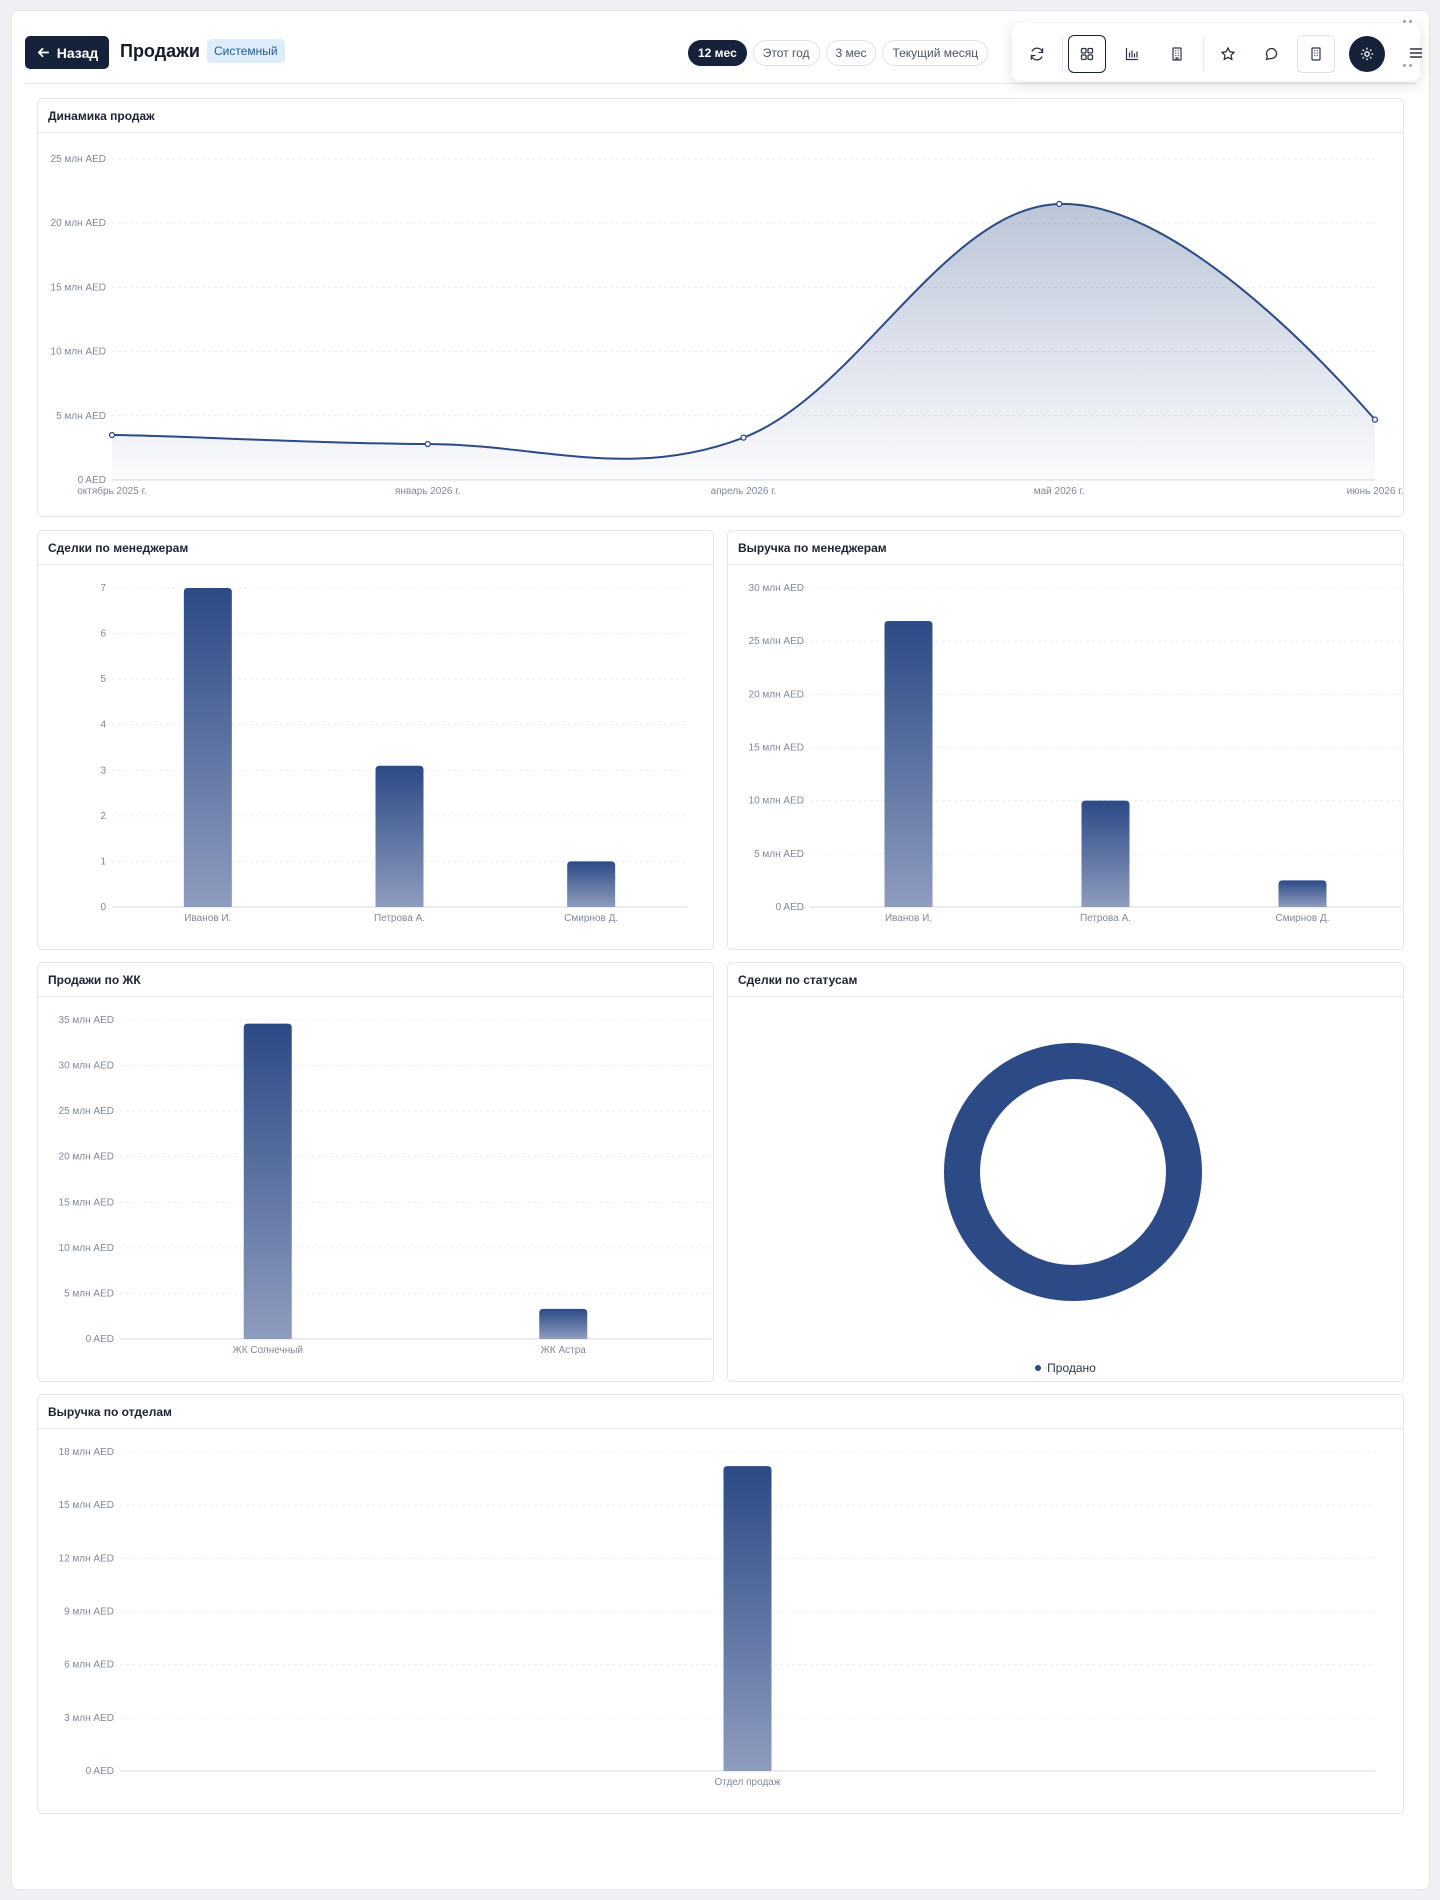  I want to click on comments-button, so click(1272, 54).